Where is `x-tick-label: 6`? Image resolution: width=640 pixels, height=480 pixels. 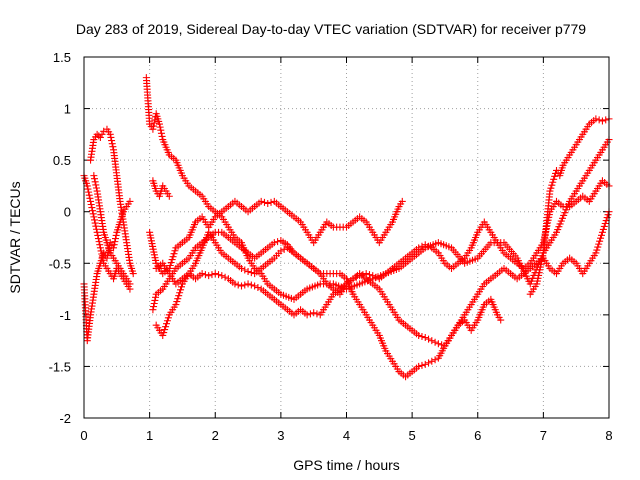
x-tick-label: 6 is located at coordinates (477, 435).